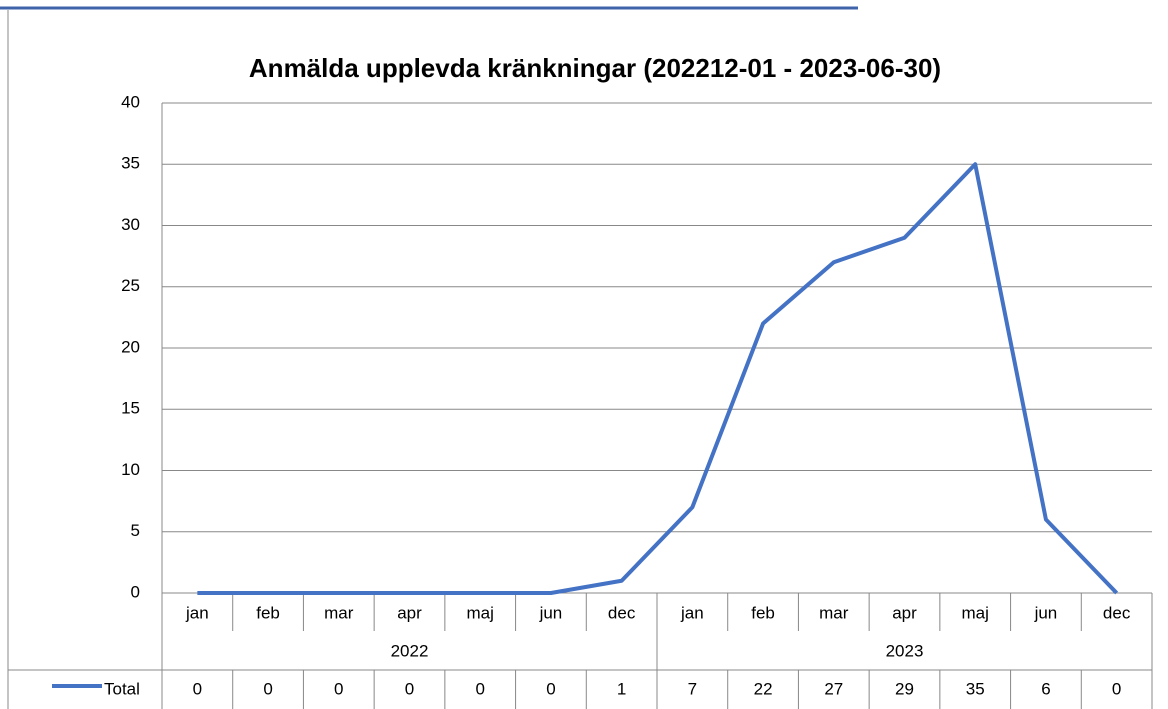 The image size is (1168, 709). What do you see at coordinates (130, 346) in the screenshot?
I see `y-tick-label: 20` at bounding box center [130, 346].